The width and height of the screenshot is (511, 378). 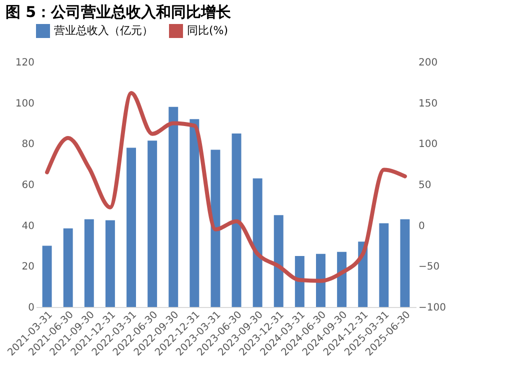 I want to click on y-tick-label: 0, so click(x=31, y=308).